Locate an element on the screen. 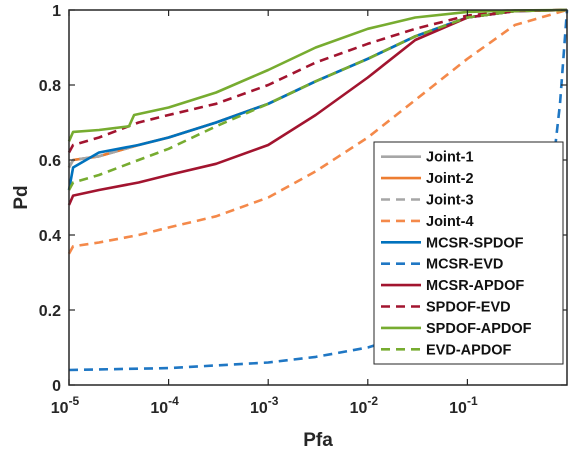  x-tick-exponent: -5 is located at coordinates (74, 401).